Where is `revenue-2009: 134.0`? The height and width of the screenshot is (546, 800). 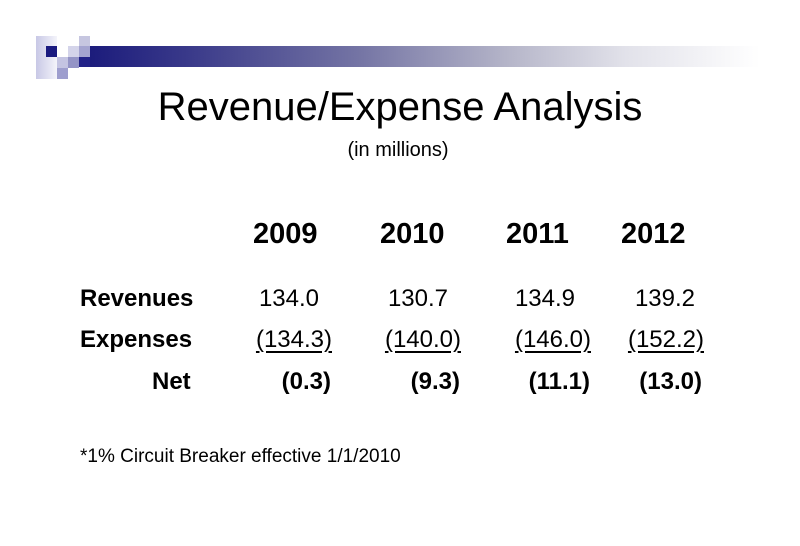
revenue-2009: 134.0 is located at coordinates (288, 298).